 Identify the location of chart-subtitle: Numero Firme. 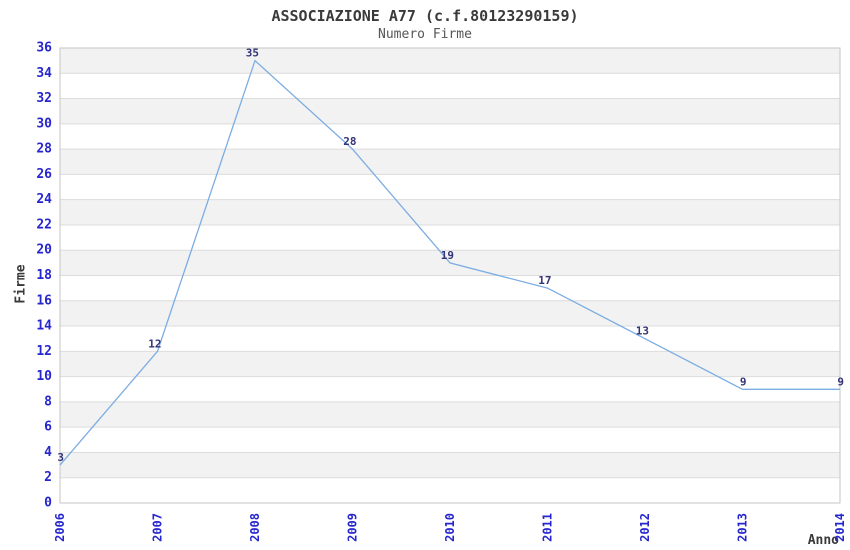
(425, 34).